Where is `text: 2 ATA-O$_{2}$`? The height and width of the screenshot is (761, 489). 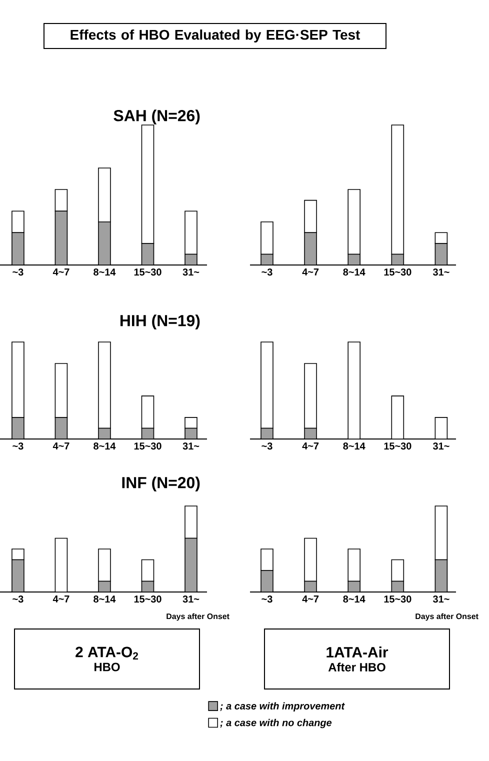
text: 2 ATA-O$_{2}$ is located at coordinates (107, 653).